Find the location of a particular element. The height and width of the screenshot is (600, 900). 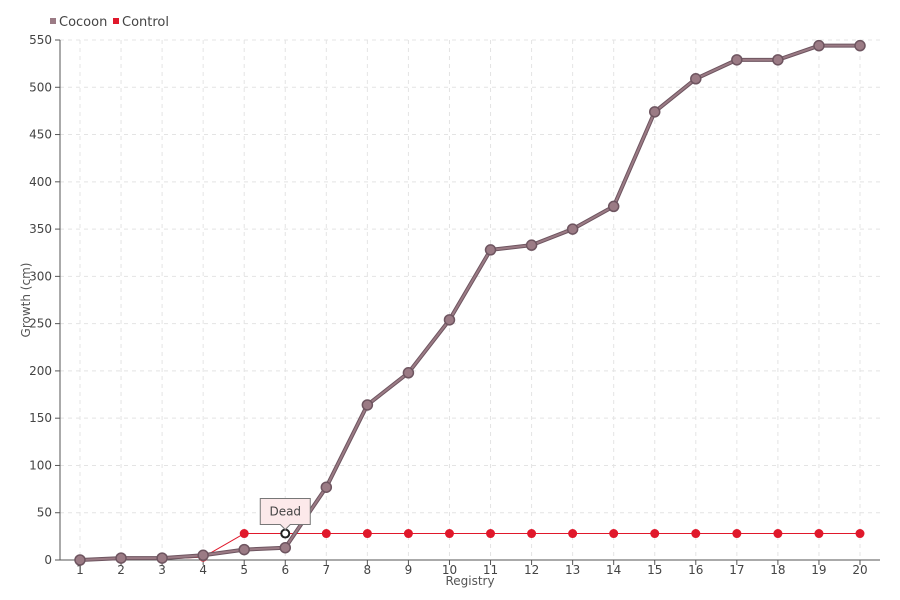

x-tick-label: 16 is located at coordinates (695, 570).